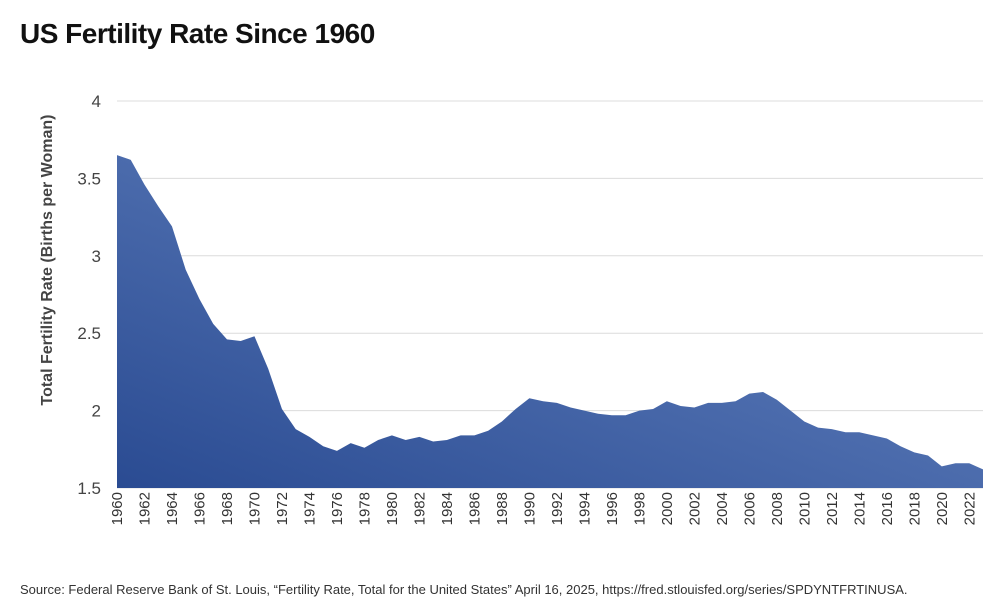 The height and width of the screenshot is (614, 996). I want to click on x-tick-label: 1970, so click(254, 508).